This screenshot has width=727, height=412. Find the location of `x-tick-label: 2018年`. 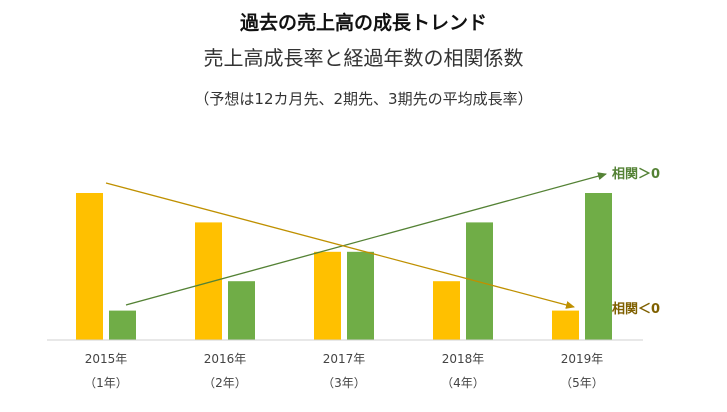

x-tick-label: 2018年 is located at coordinates (463, 359).